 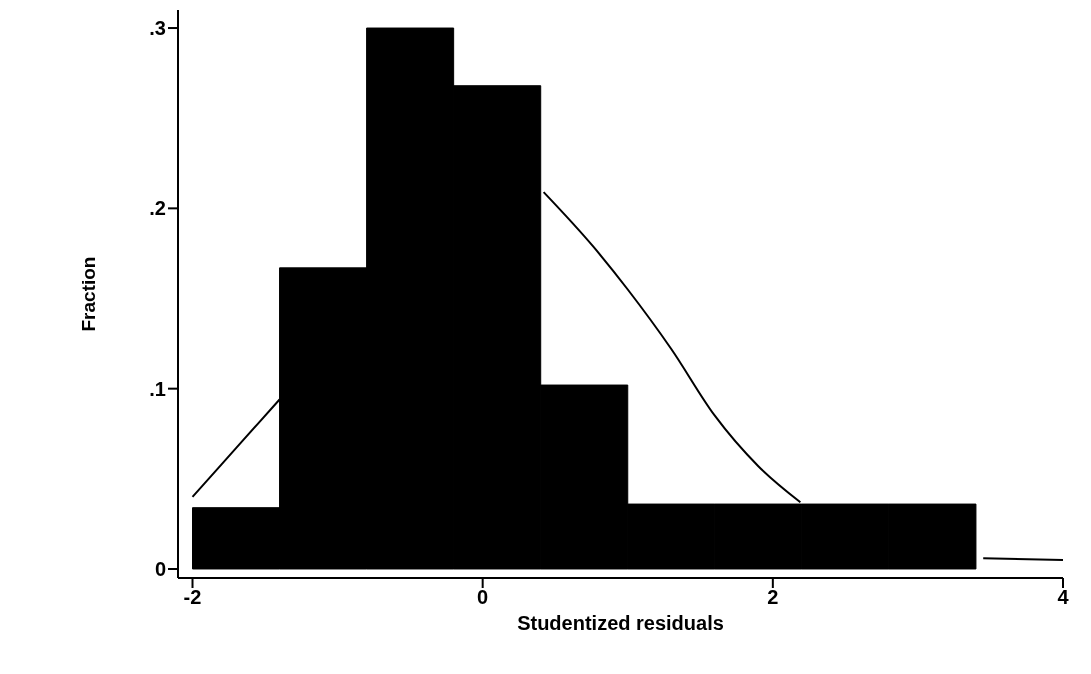 I want to click on y-tick-label: .3, so click(x=157, y=28).